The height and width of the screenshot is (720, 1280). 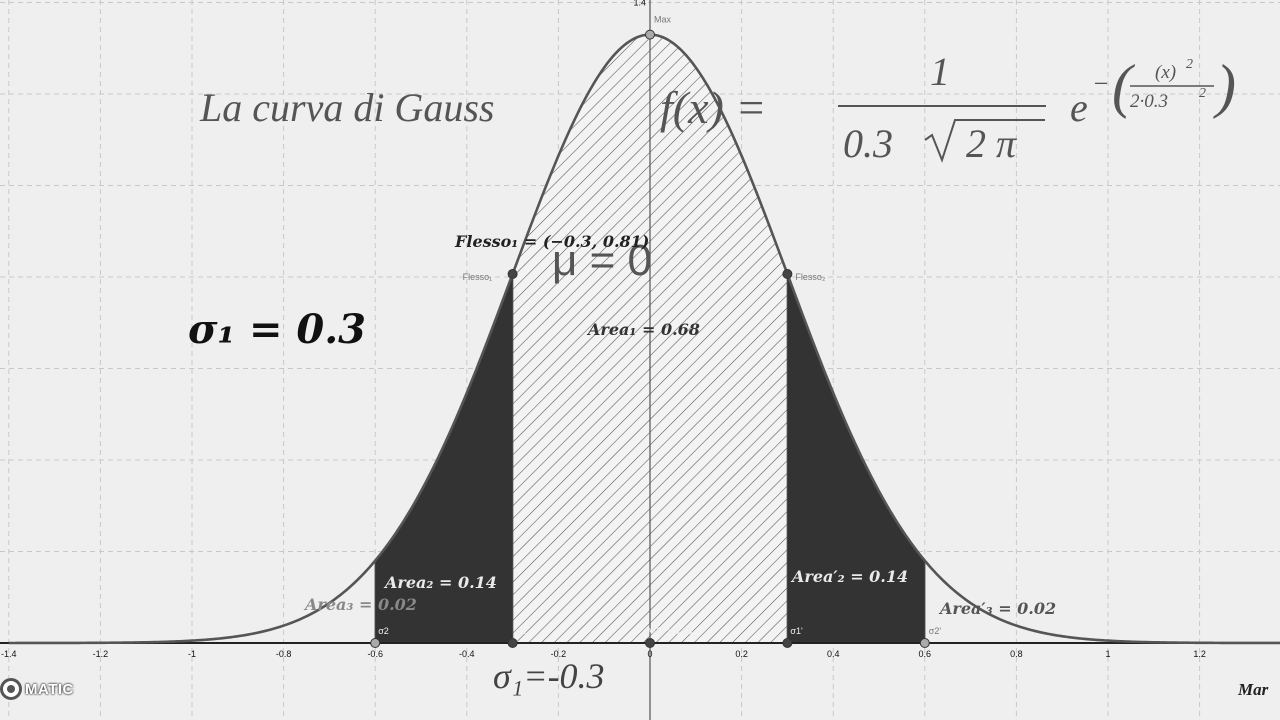 What do you see at coordinates (559, 654) in the screenshot?
I see `x-tick-label: -0.2` at bounding box center [559, 654].